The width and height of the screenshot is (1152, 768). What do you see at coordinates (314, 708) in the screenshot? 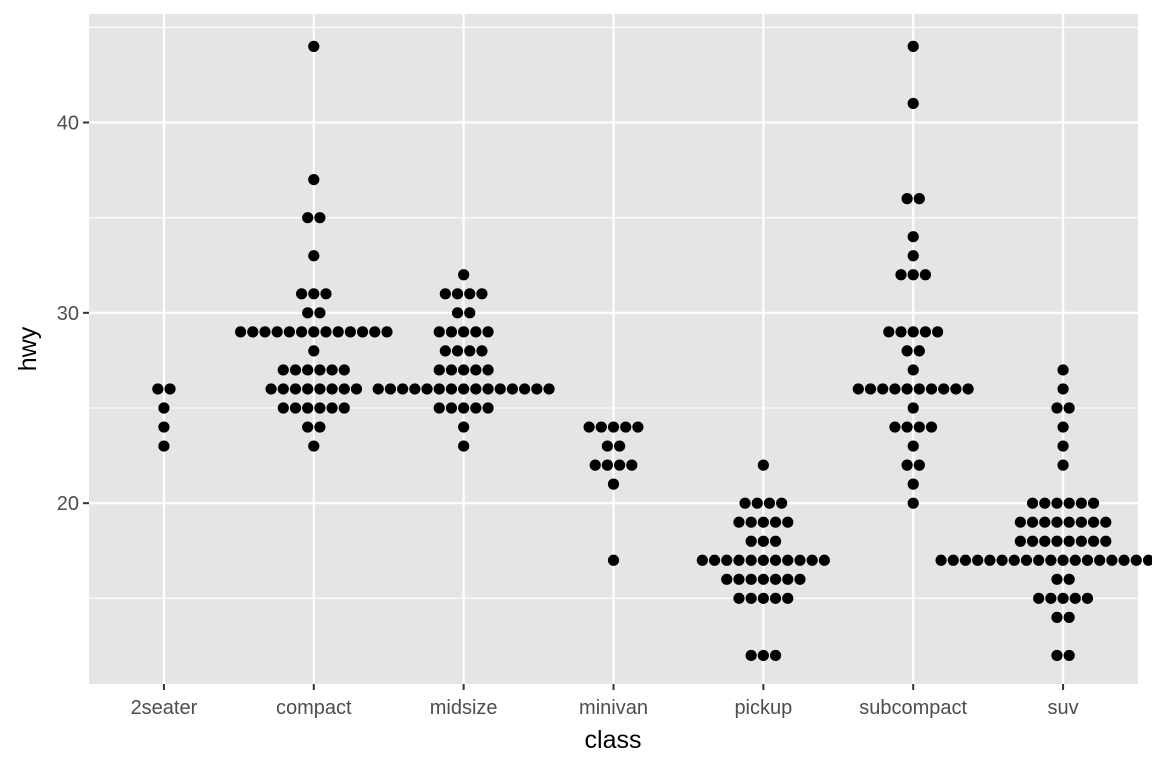
I see `x-tick-label-compact: compact` at bounding box center [314, 708].